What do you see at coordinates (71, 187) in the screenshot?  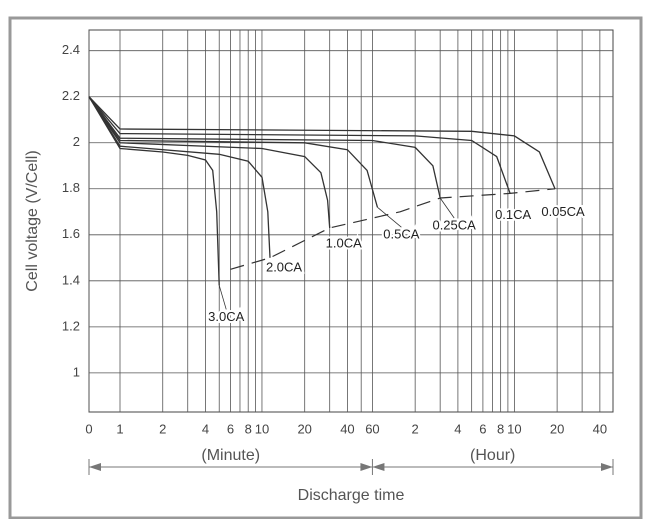 I see `y-tick-label: 1.8` at bounding box center [71, 187].